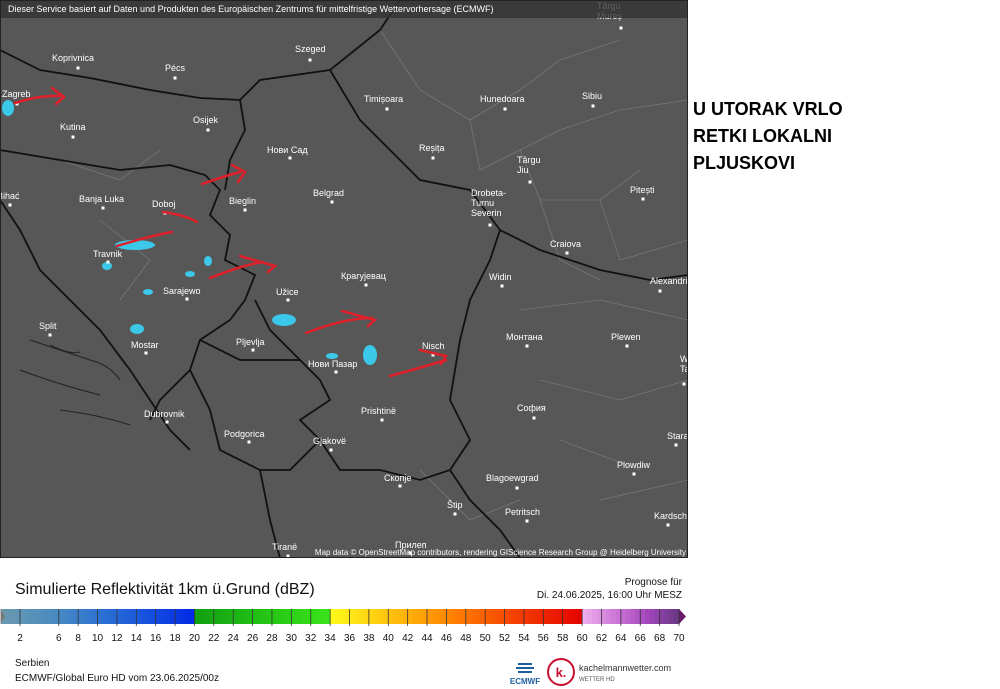  Describe the element at coordinates (486, 638) in the screenshot. I see `scale-tick-label: 50` at that location.